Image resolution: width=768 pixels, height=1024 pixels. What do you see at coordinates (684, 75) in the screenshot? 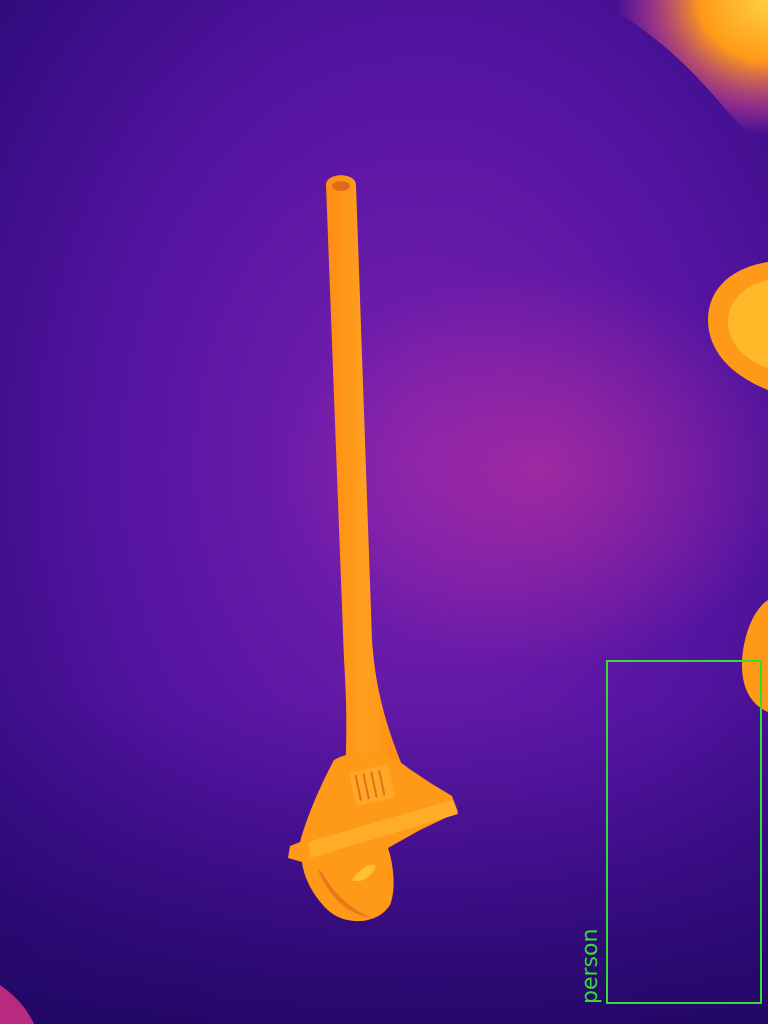
I see `warm-object-top-right` at bounding box center [684, 75].